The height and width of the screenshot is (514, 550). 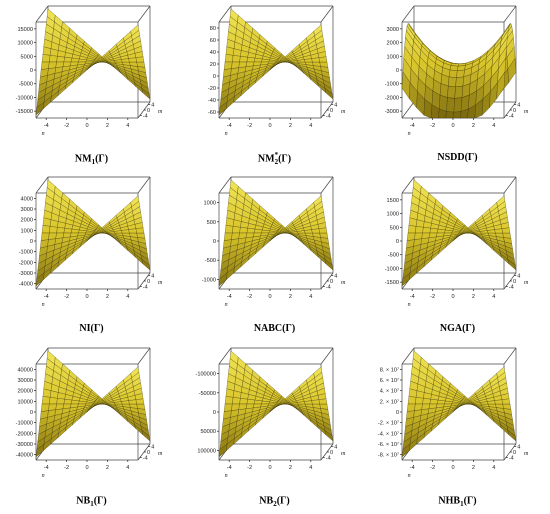 I want to click on z-tick-label: -100000, so click(x=205, y=375).